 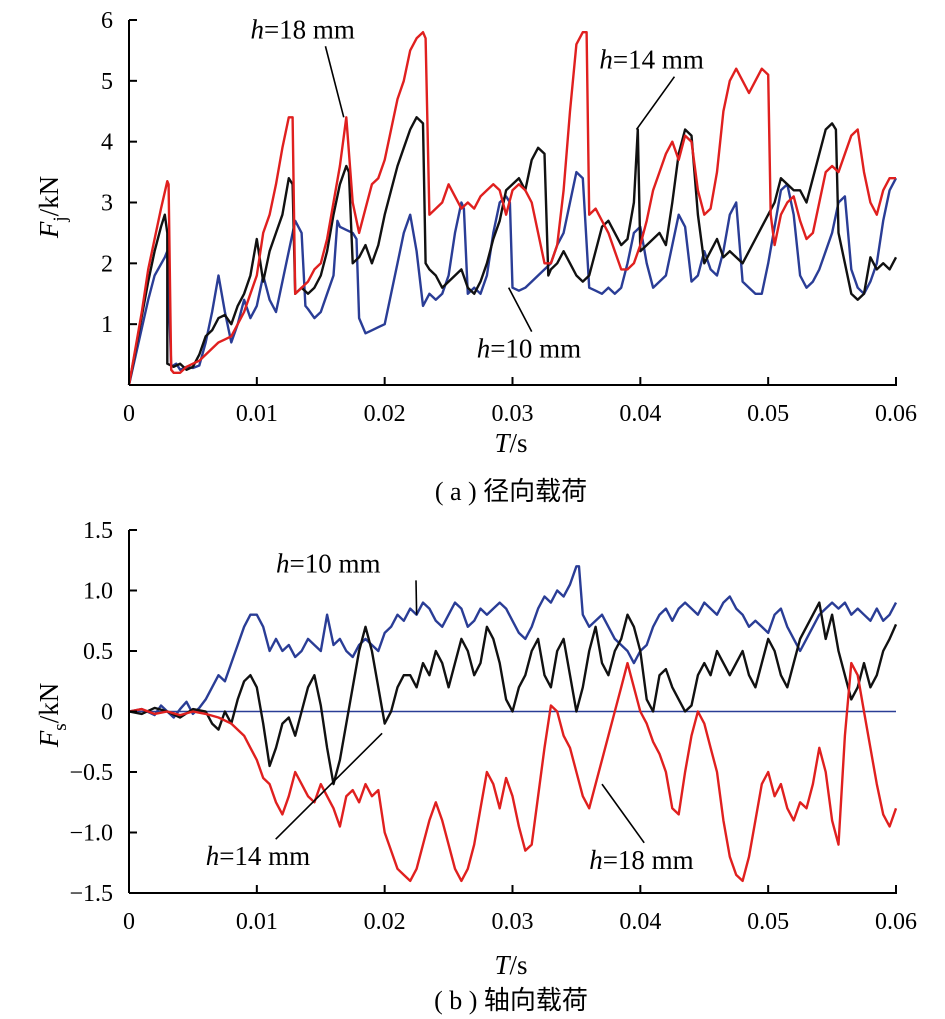 What do you see at coordinates (107, 713) in the screenshot?
I see `y-tick-label: 0` at bounding box center [107, 713].